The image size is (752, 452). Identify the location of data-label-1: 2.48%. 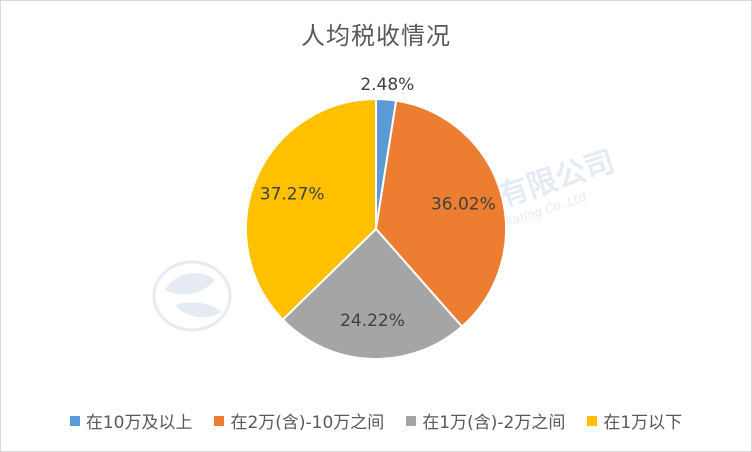
(387, 85).